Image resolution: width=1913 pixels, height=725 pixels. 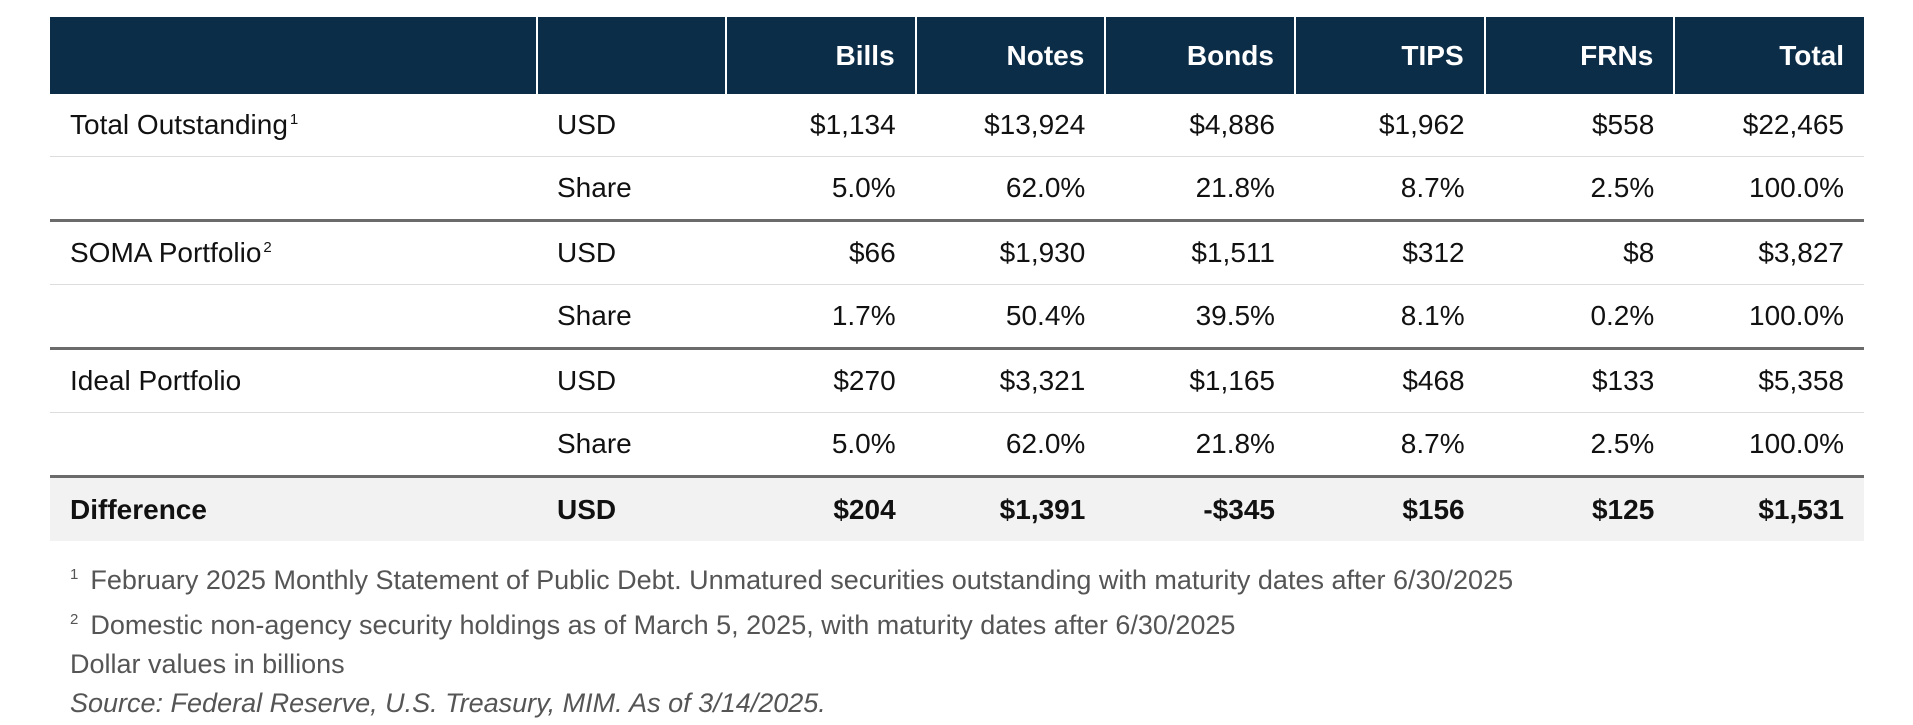 I want to click on footnote-ref: 1, so click(x=294, y=119).